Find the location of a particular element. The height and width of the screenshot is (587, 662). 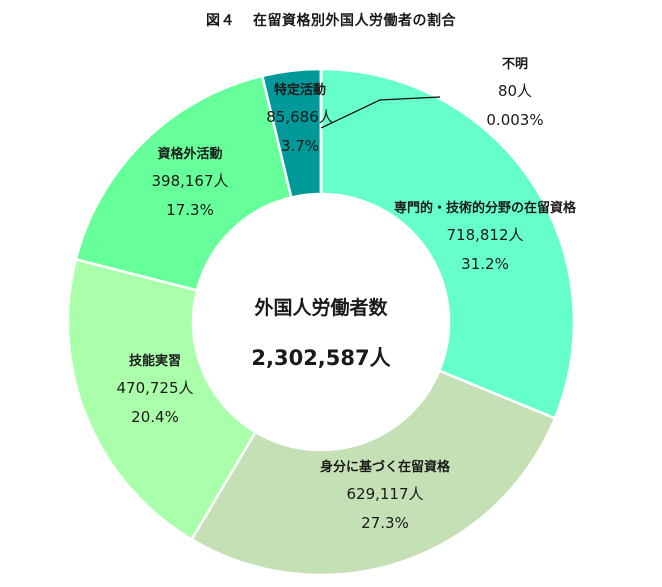

label-senmon: 専門的・技術的分野の在留資格 718,812人 31.2% is located at coordinates (485, 237).